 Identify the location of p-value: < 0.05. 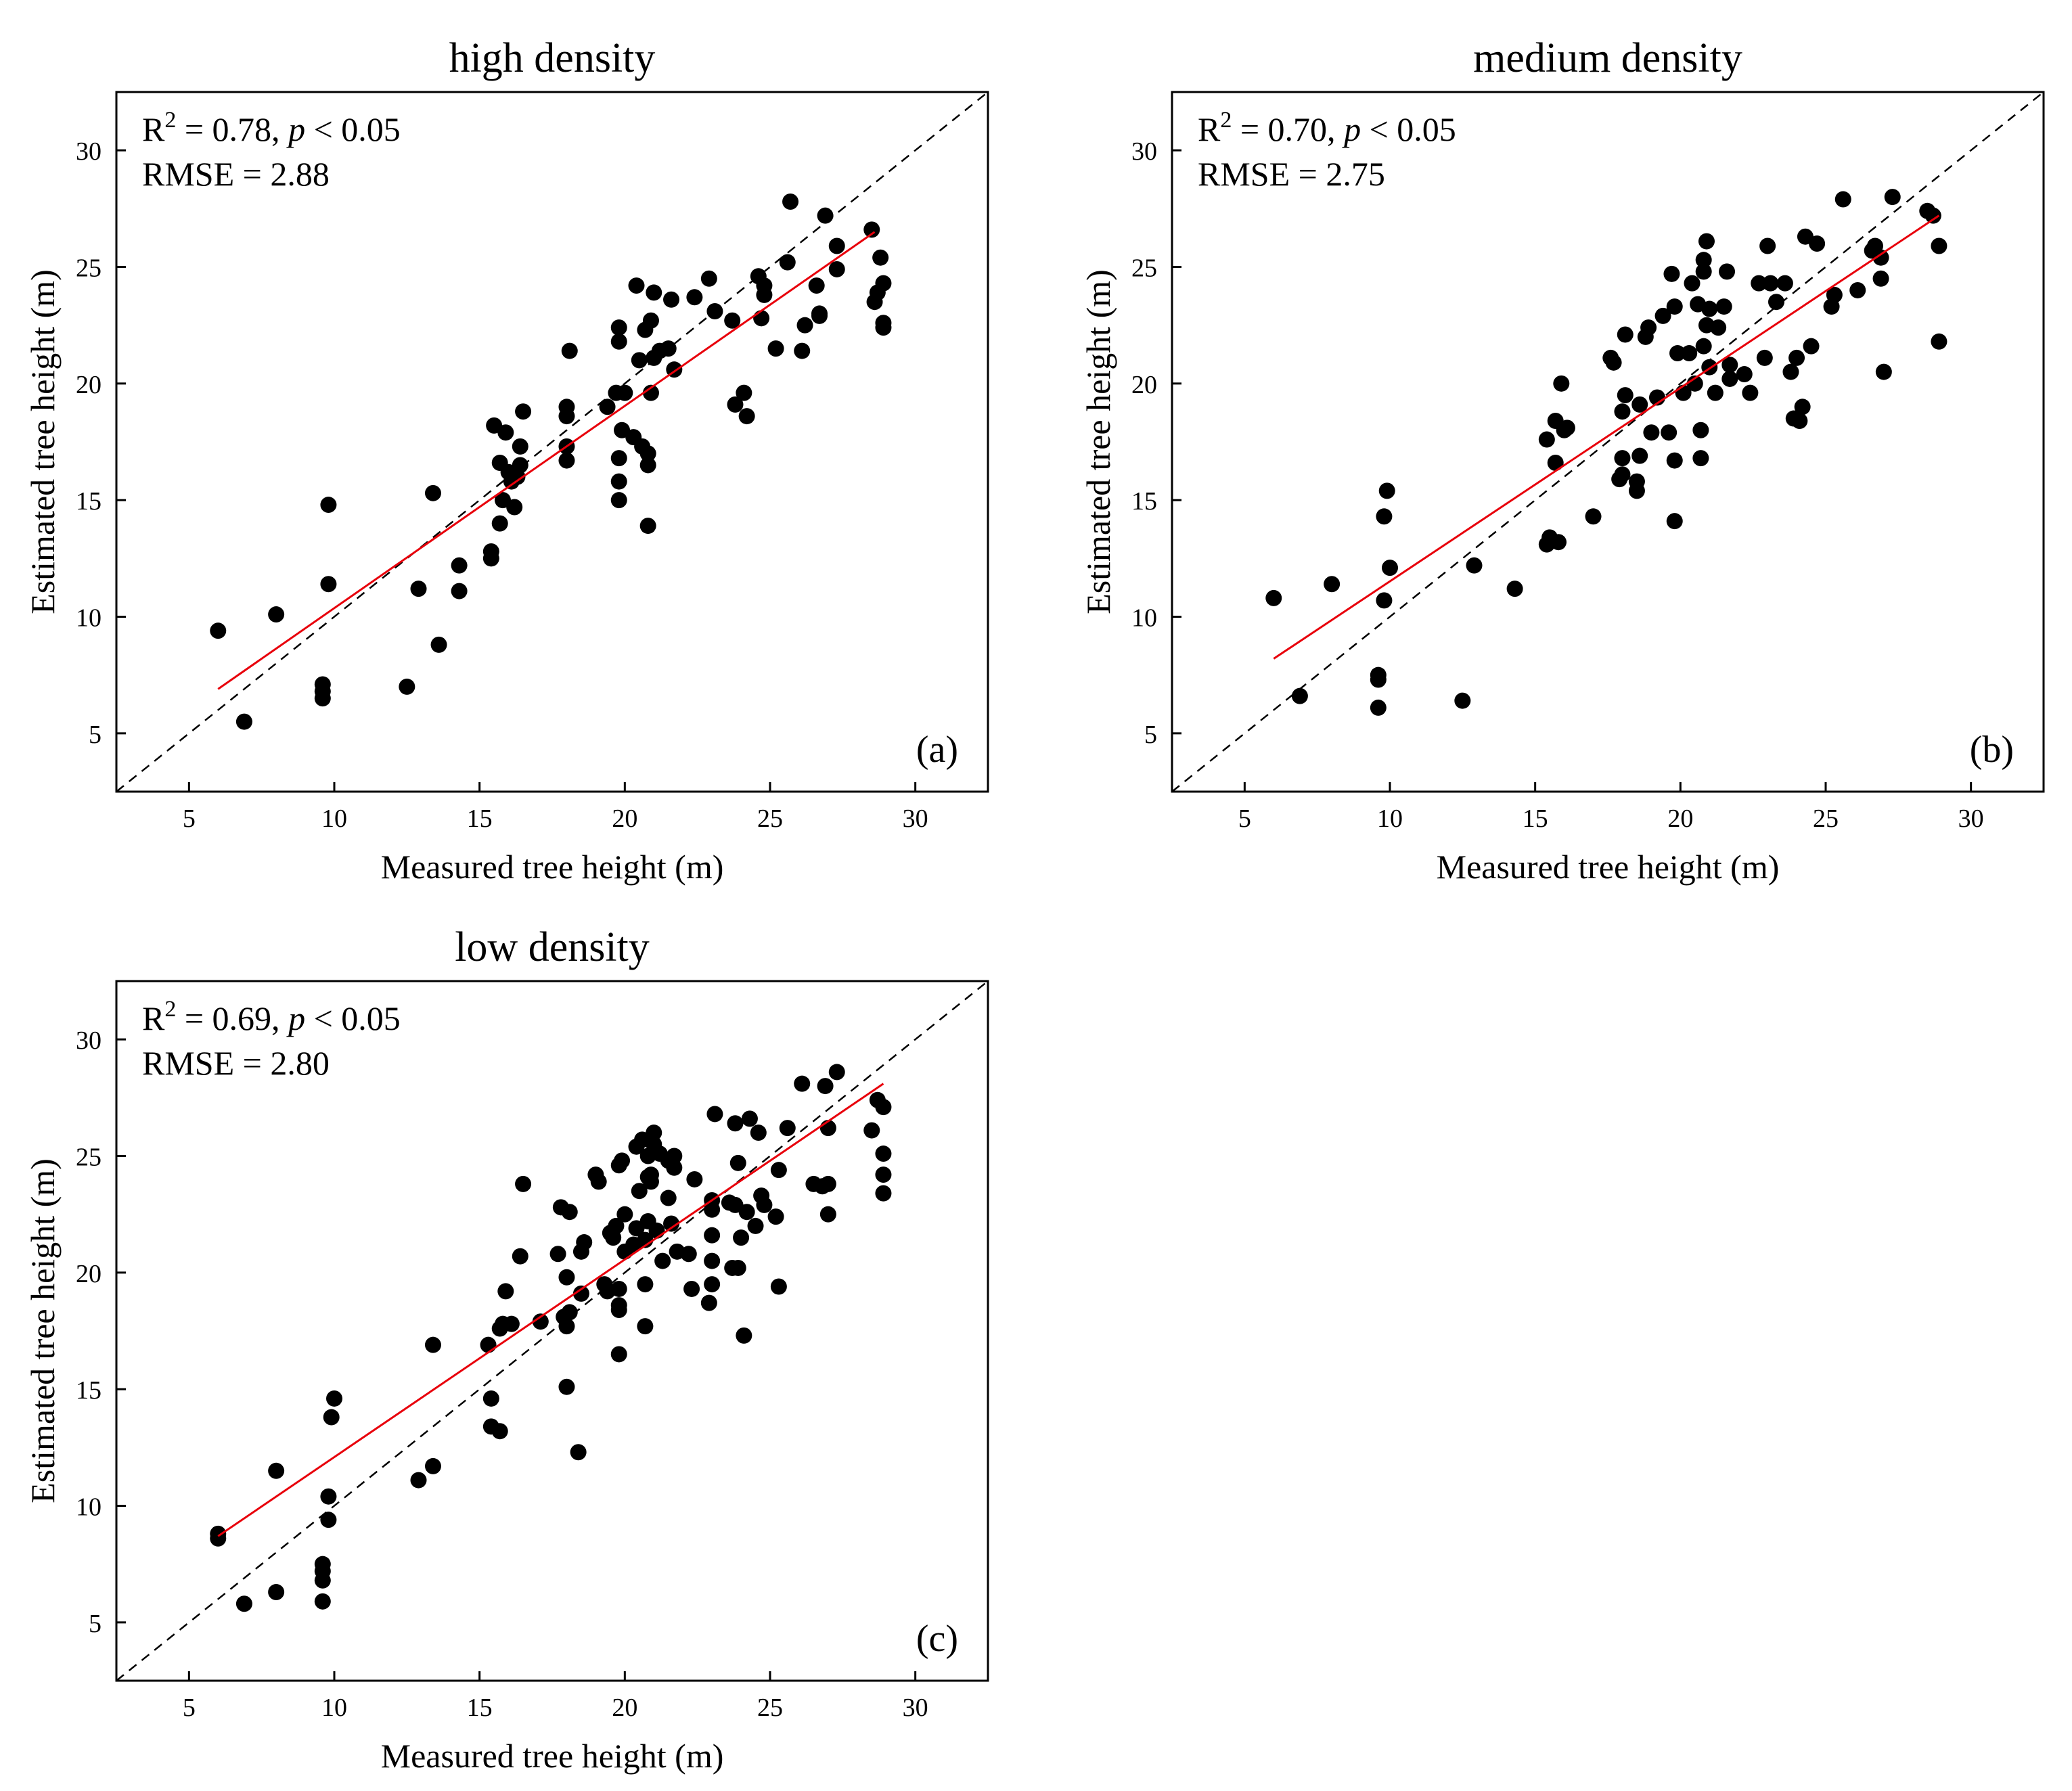
(1408, 129).